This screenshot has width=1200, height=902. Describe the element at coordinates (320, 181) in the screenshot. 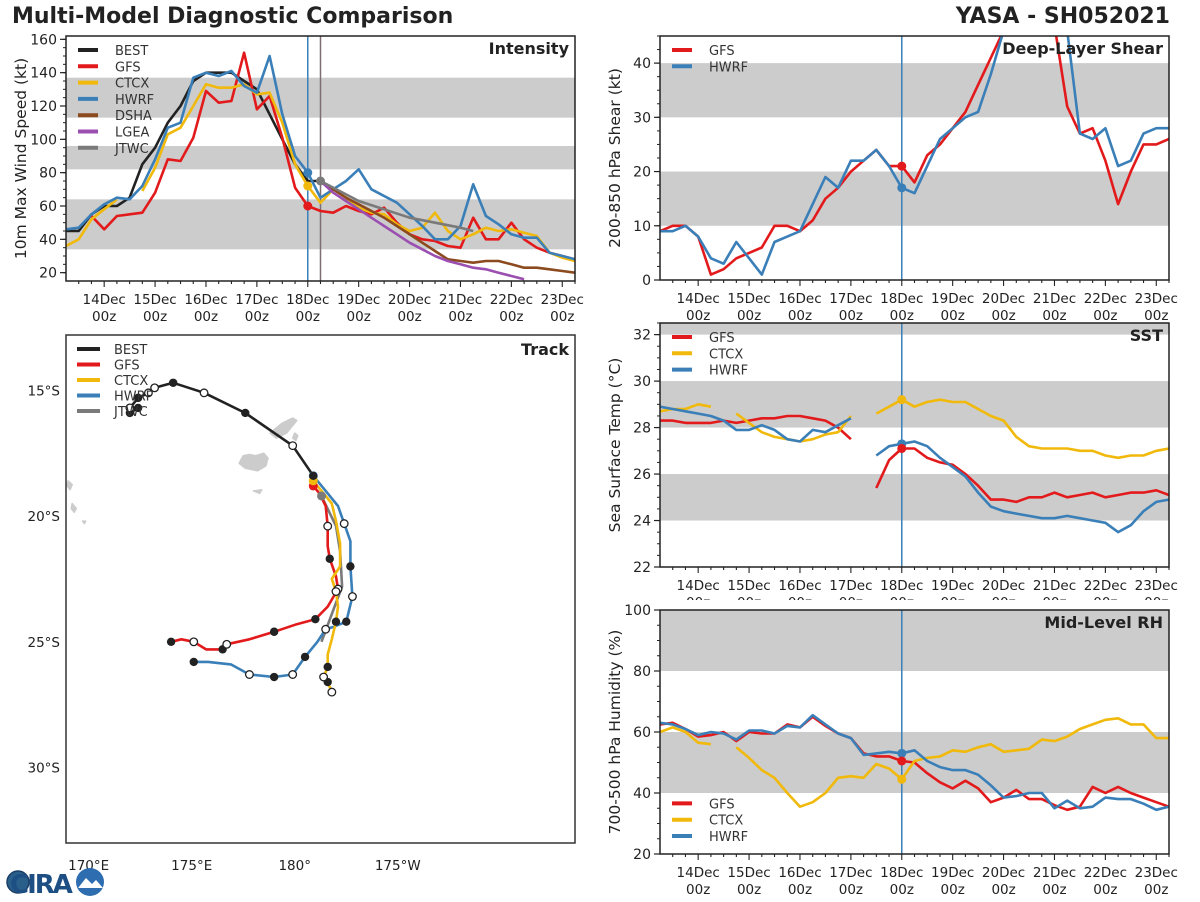

I see `init-marker-jtwc` at that location.